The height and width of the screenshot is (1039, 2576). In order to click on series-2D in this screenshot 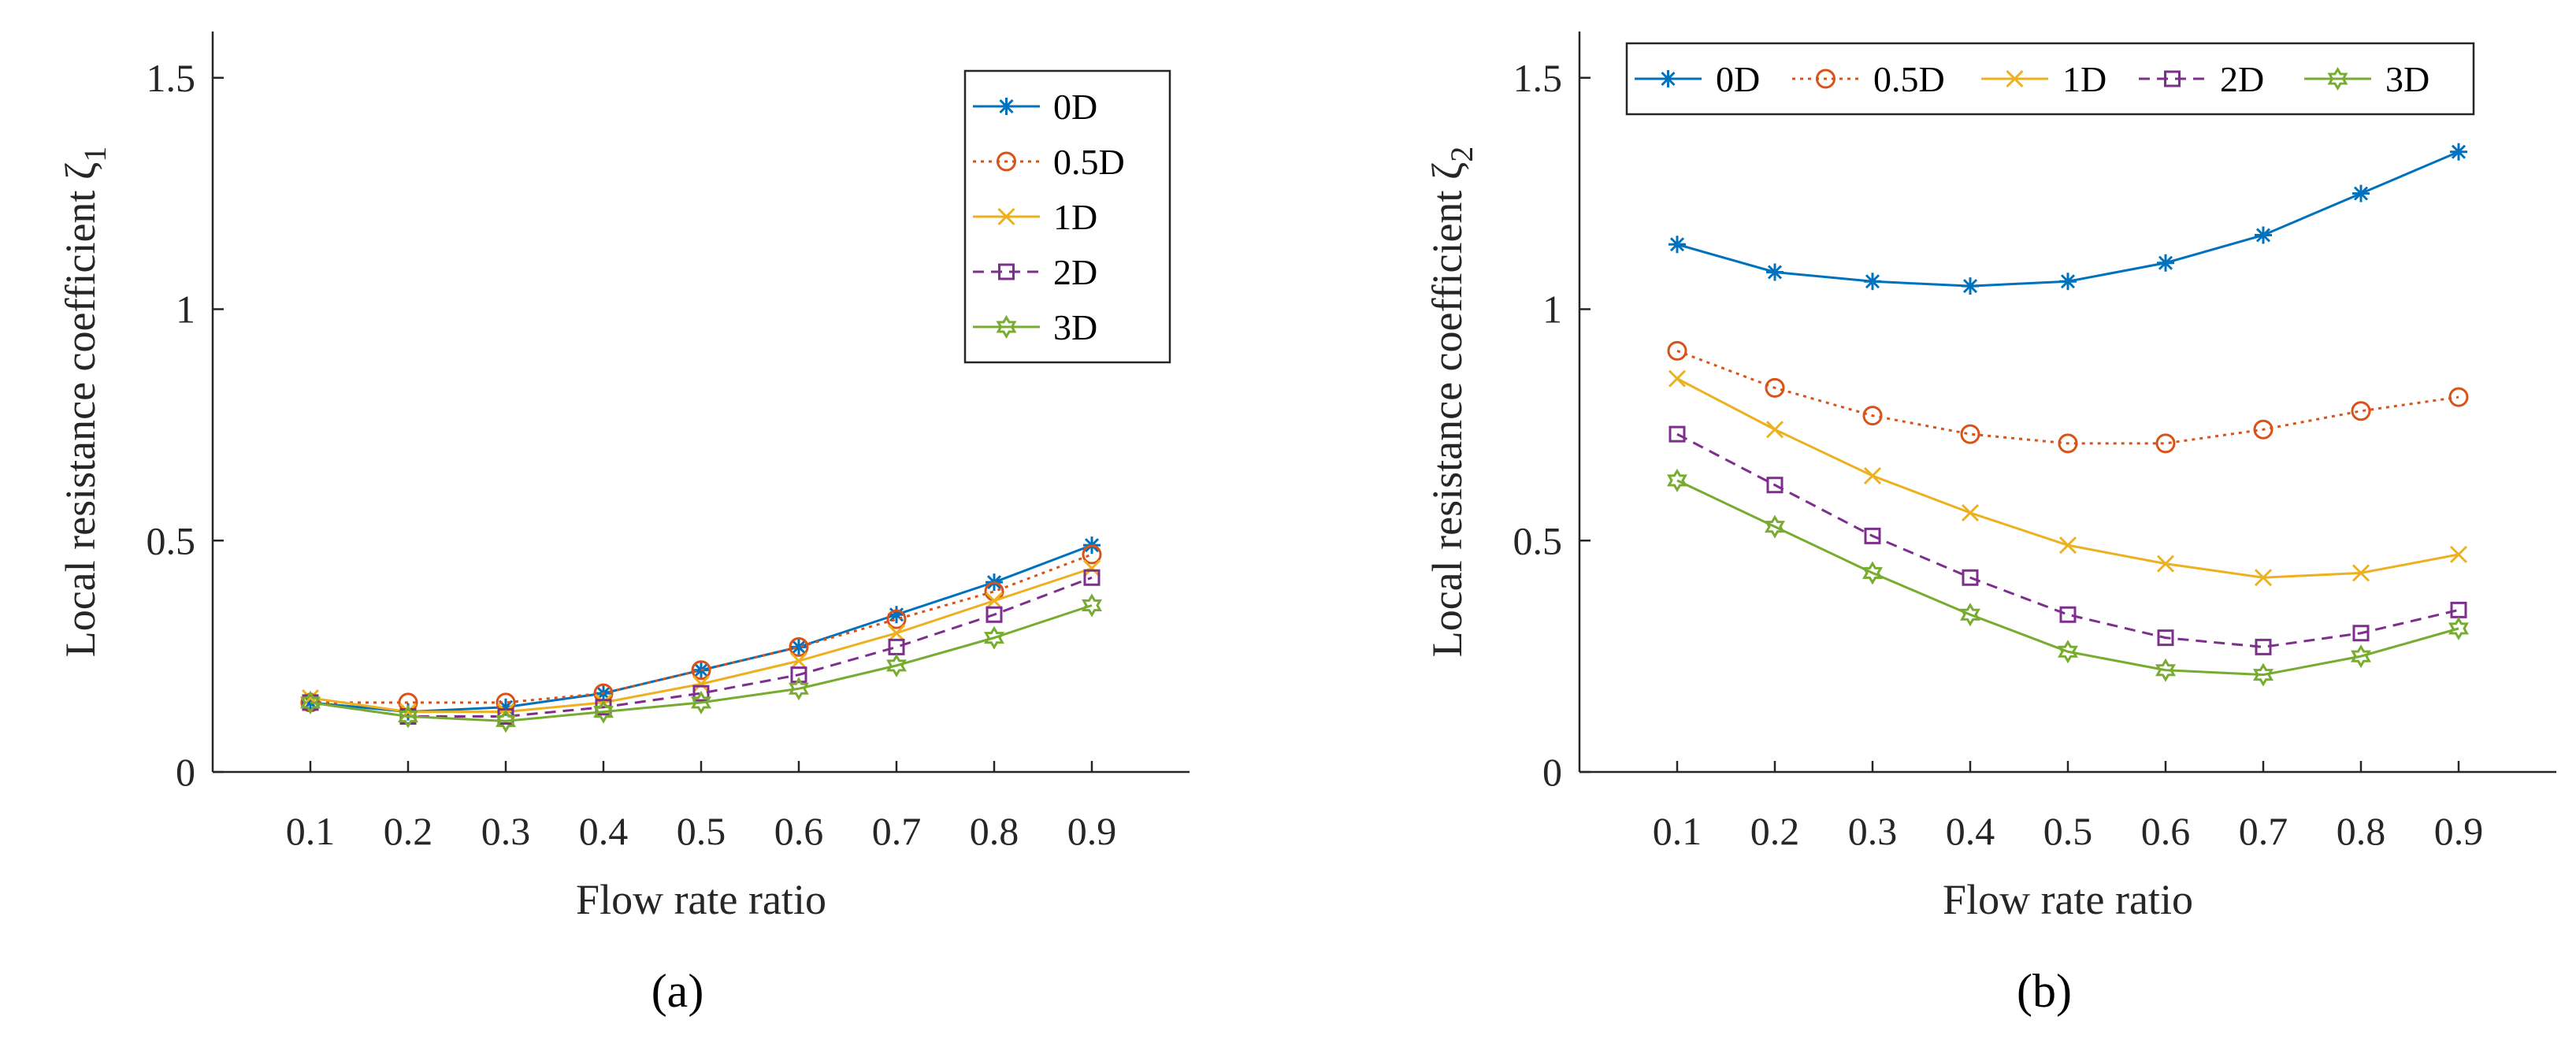, I will do `click(701, 647)`.